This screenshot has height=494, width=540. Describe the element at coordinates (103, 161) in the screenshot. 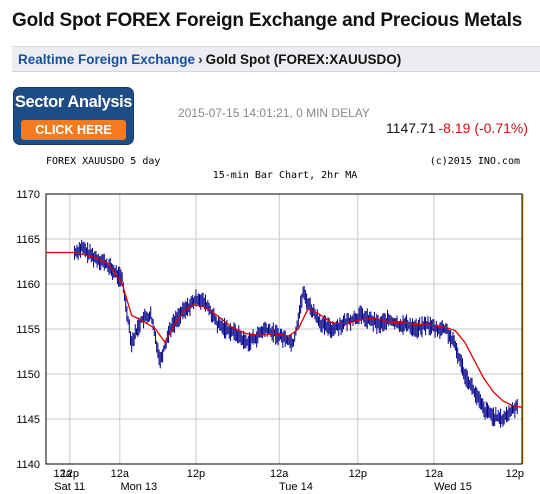

I see `chart-symbol-range: FOREX XAUUSDO 5 day` at that location.